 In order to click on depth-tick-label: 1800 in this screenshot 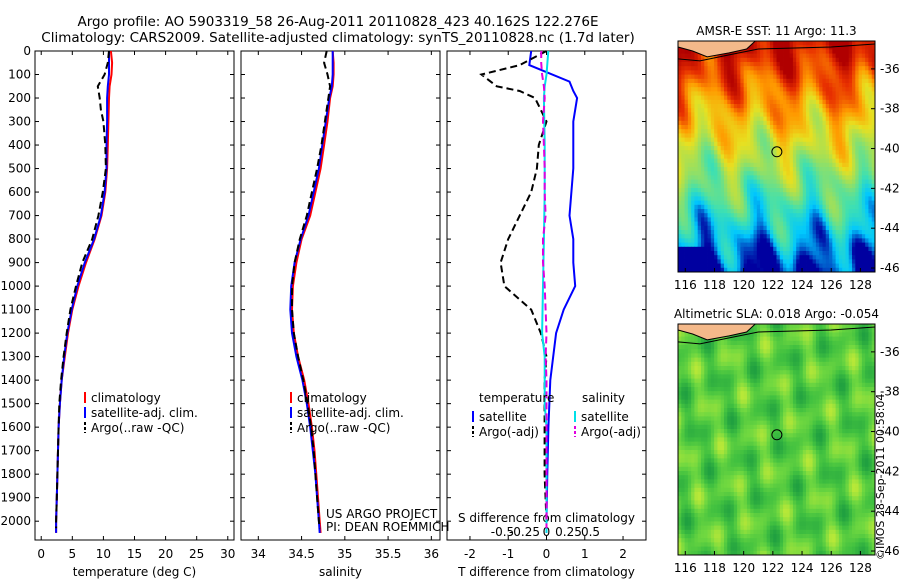, I will do `click(15, 474)`.